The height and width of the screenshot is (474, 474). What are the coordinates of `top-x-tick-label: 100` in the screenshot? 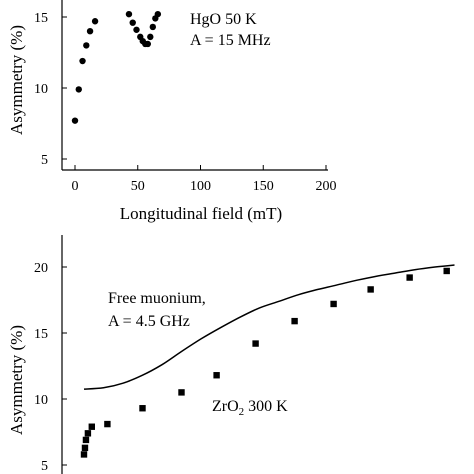 It's located at (200, 186).